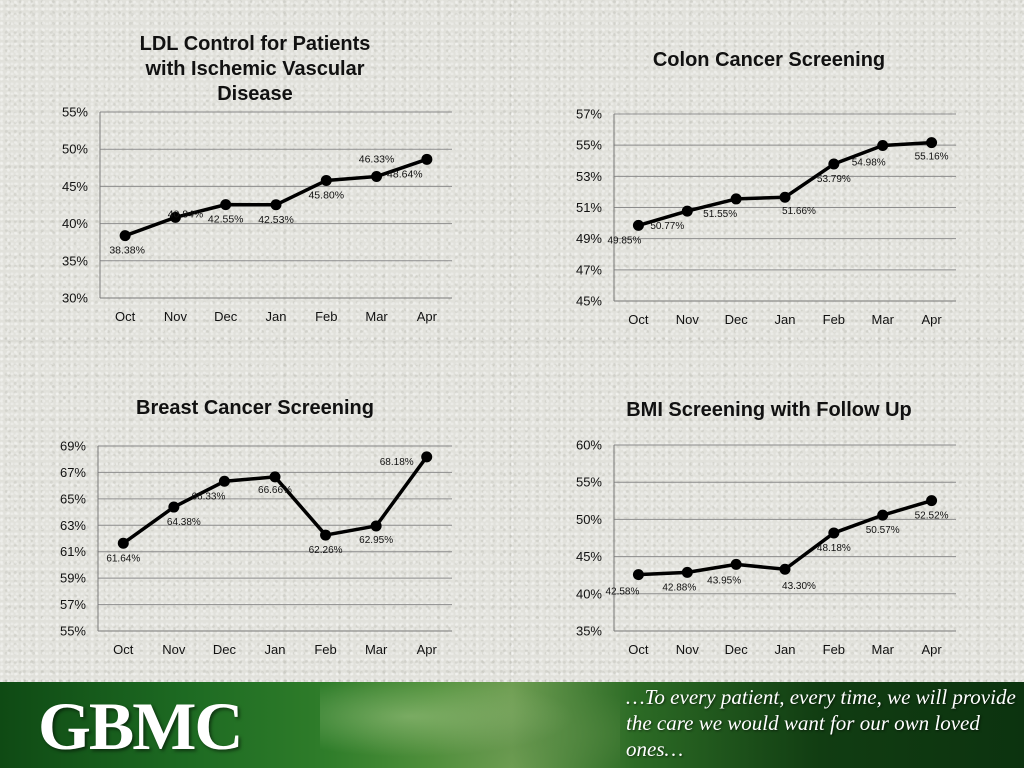 The image size is (1024, 768). What do you see at coordinates (275, 490) in the screenshot?
I see `data-label: 66.66%` at bounding box center [275, 490].